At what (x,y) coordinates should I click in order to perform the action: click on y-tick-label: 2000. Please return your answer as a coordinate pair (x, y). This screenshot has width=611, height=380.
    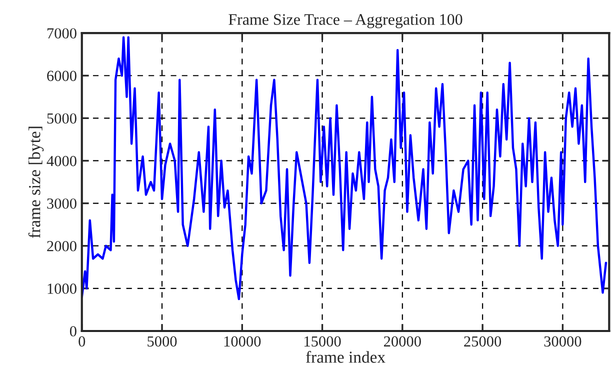
    Looking at the image, I should click on (61, 246).